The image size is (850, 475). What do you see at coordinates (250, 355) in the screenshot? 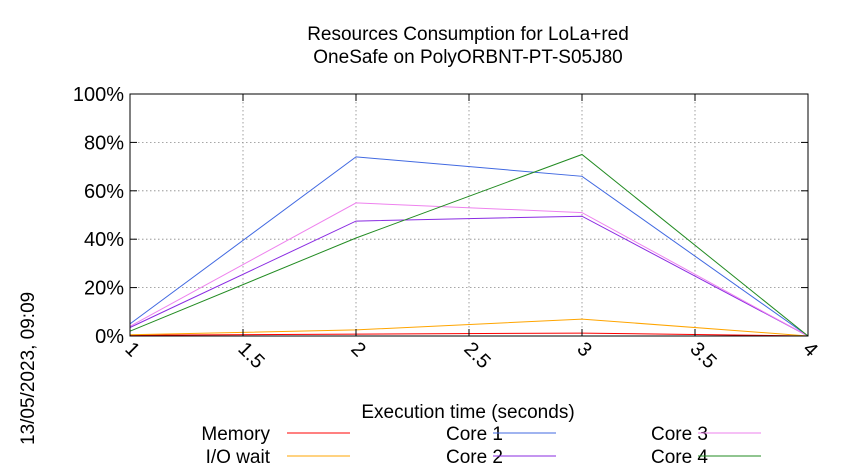
I see `x-tick-label: 1.5` at bounding box center [250, 355].